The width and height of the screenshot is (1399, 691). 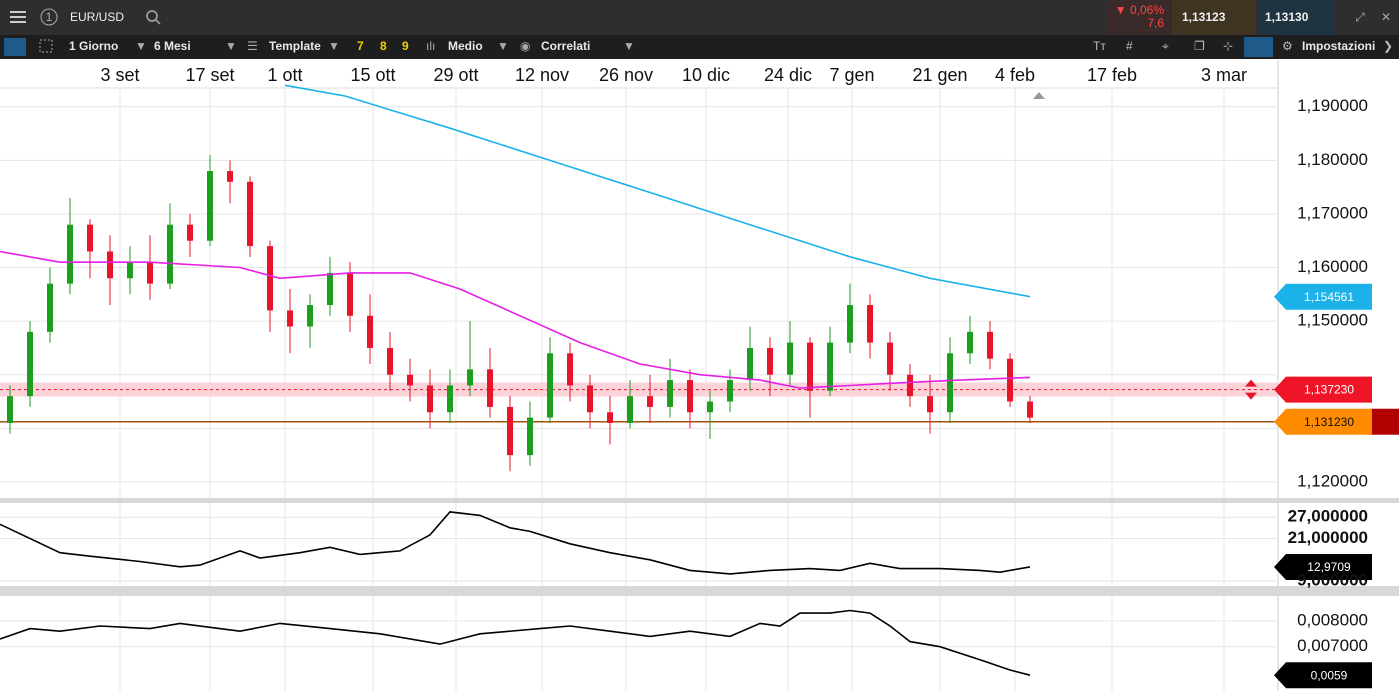 What do you see at coordinates (1214, 17) in the screenshot?
I see `bid-box` at bounding box center [1214, 17].